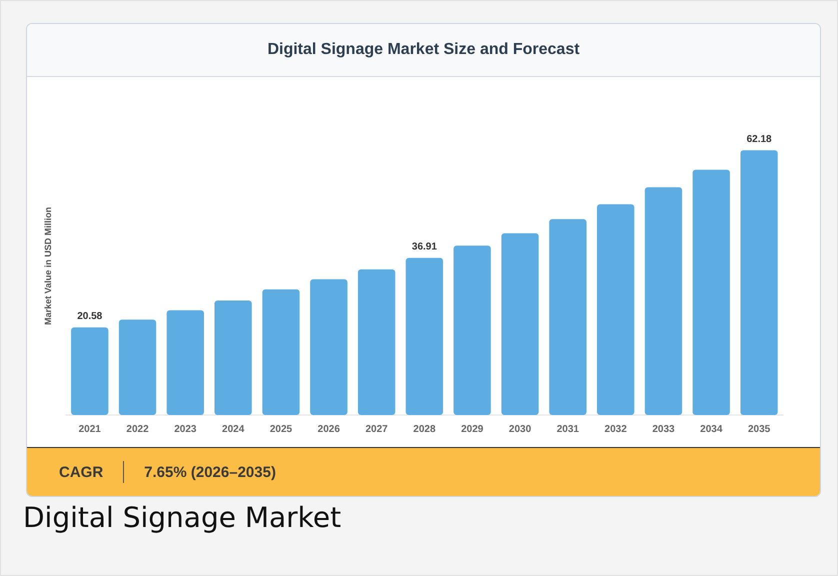 The height and width of the screenshot is (576, 838). Describe the element at coordinates (376, 429) in the screenshot. I see `x-tick-label: 2027` at that location.